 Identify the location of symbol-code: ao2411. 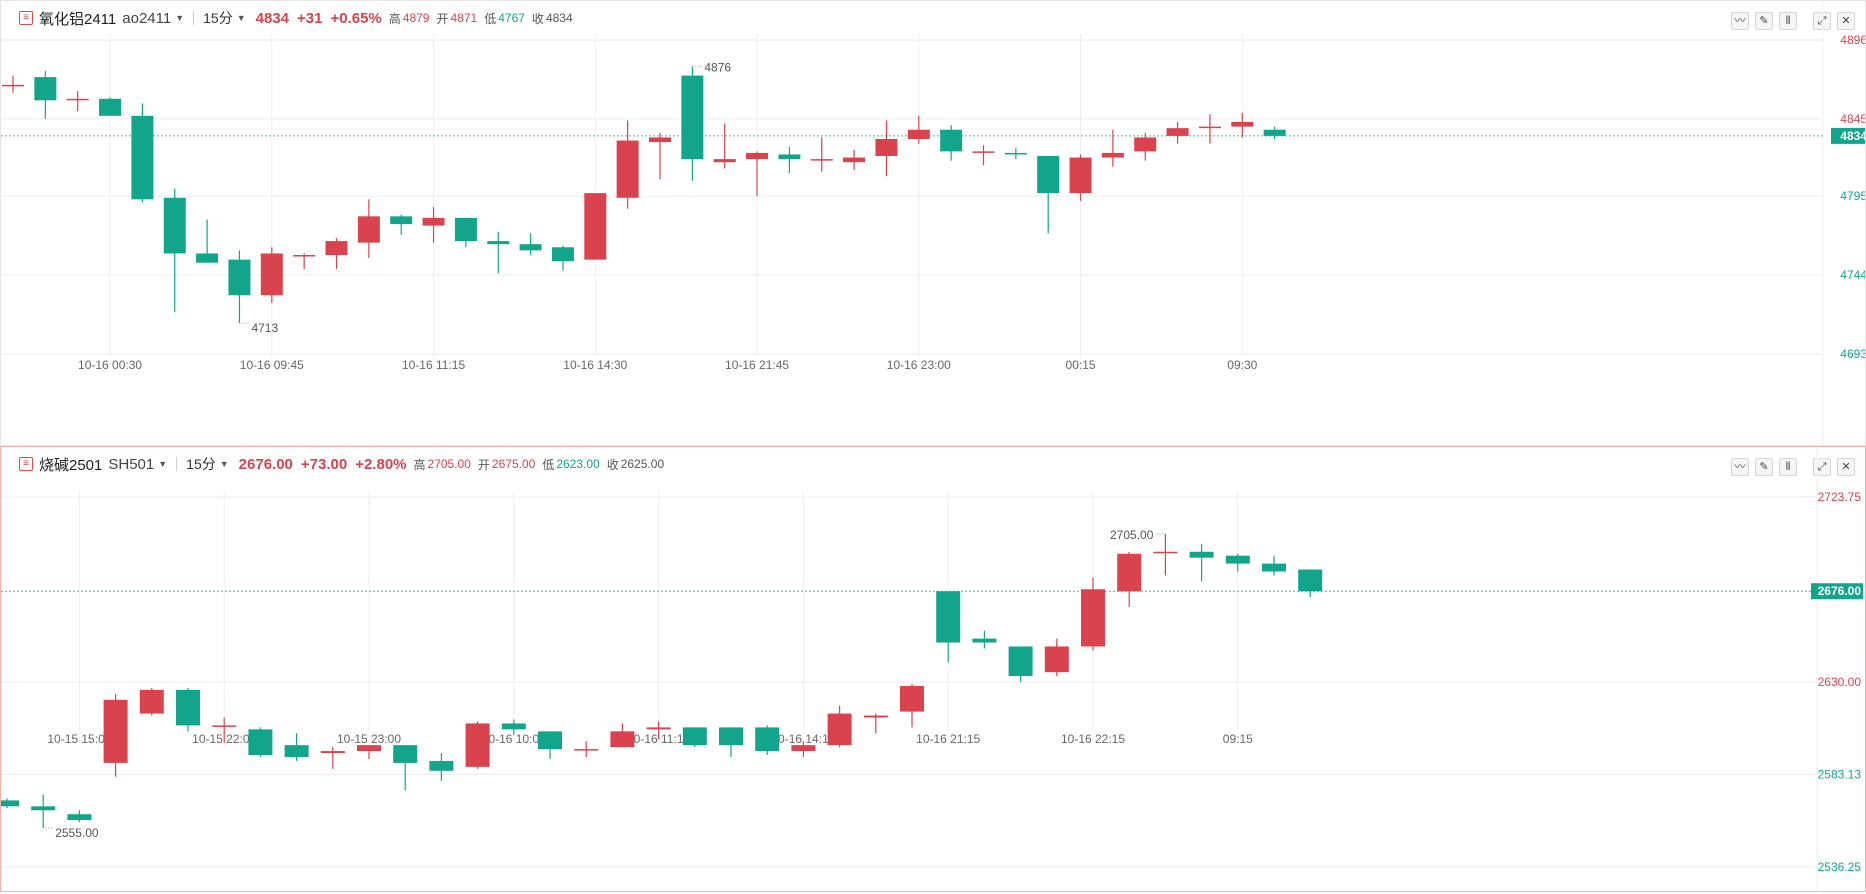
(147, 18).